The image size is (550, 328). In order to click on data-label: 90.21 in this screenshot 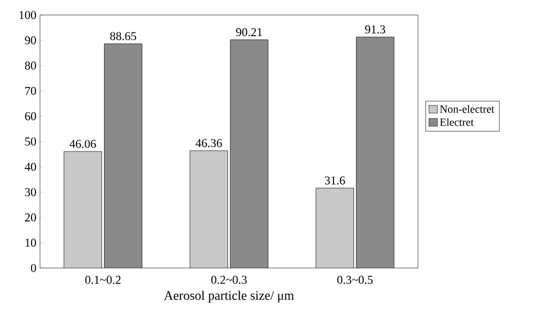, I will do `click(249, 32)`.